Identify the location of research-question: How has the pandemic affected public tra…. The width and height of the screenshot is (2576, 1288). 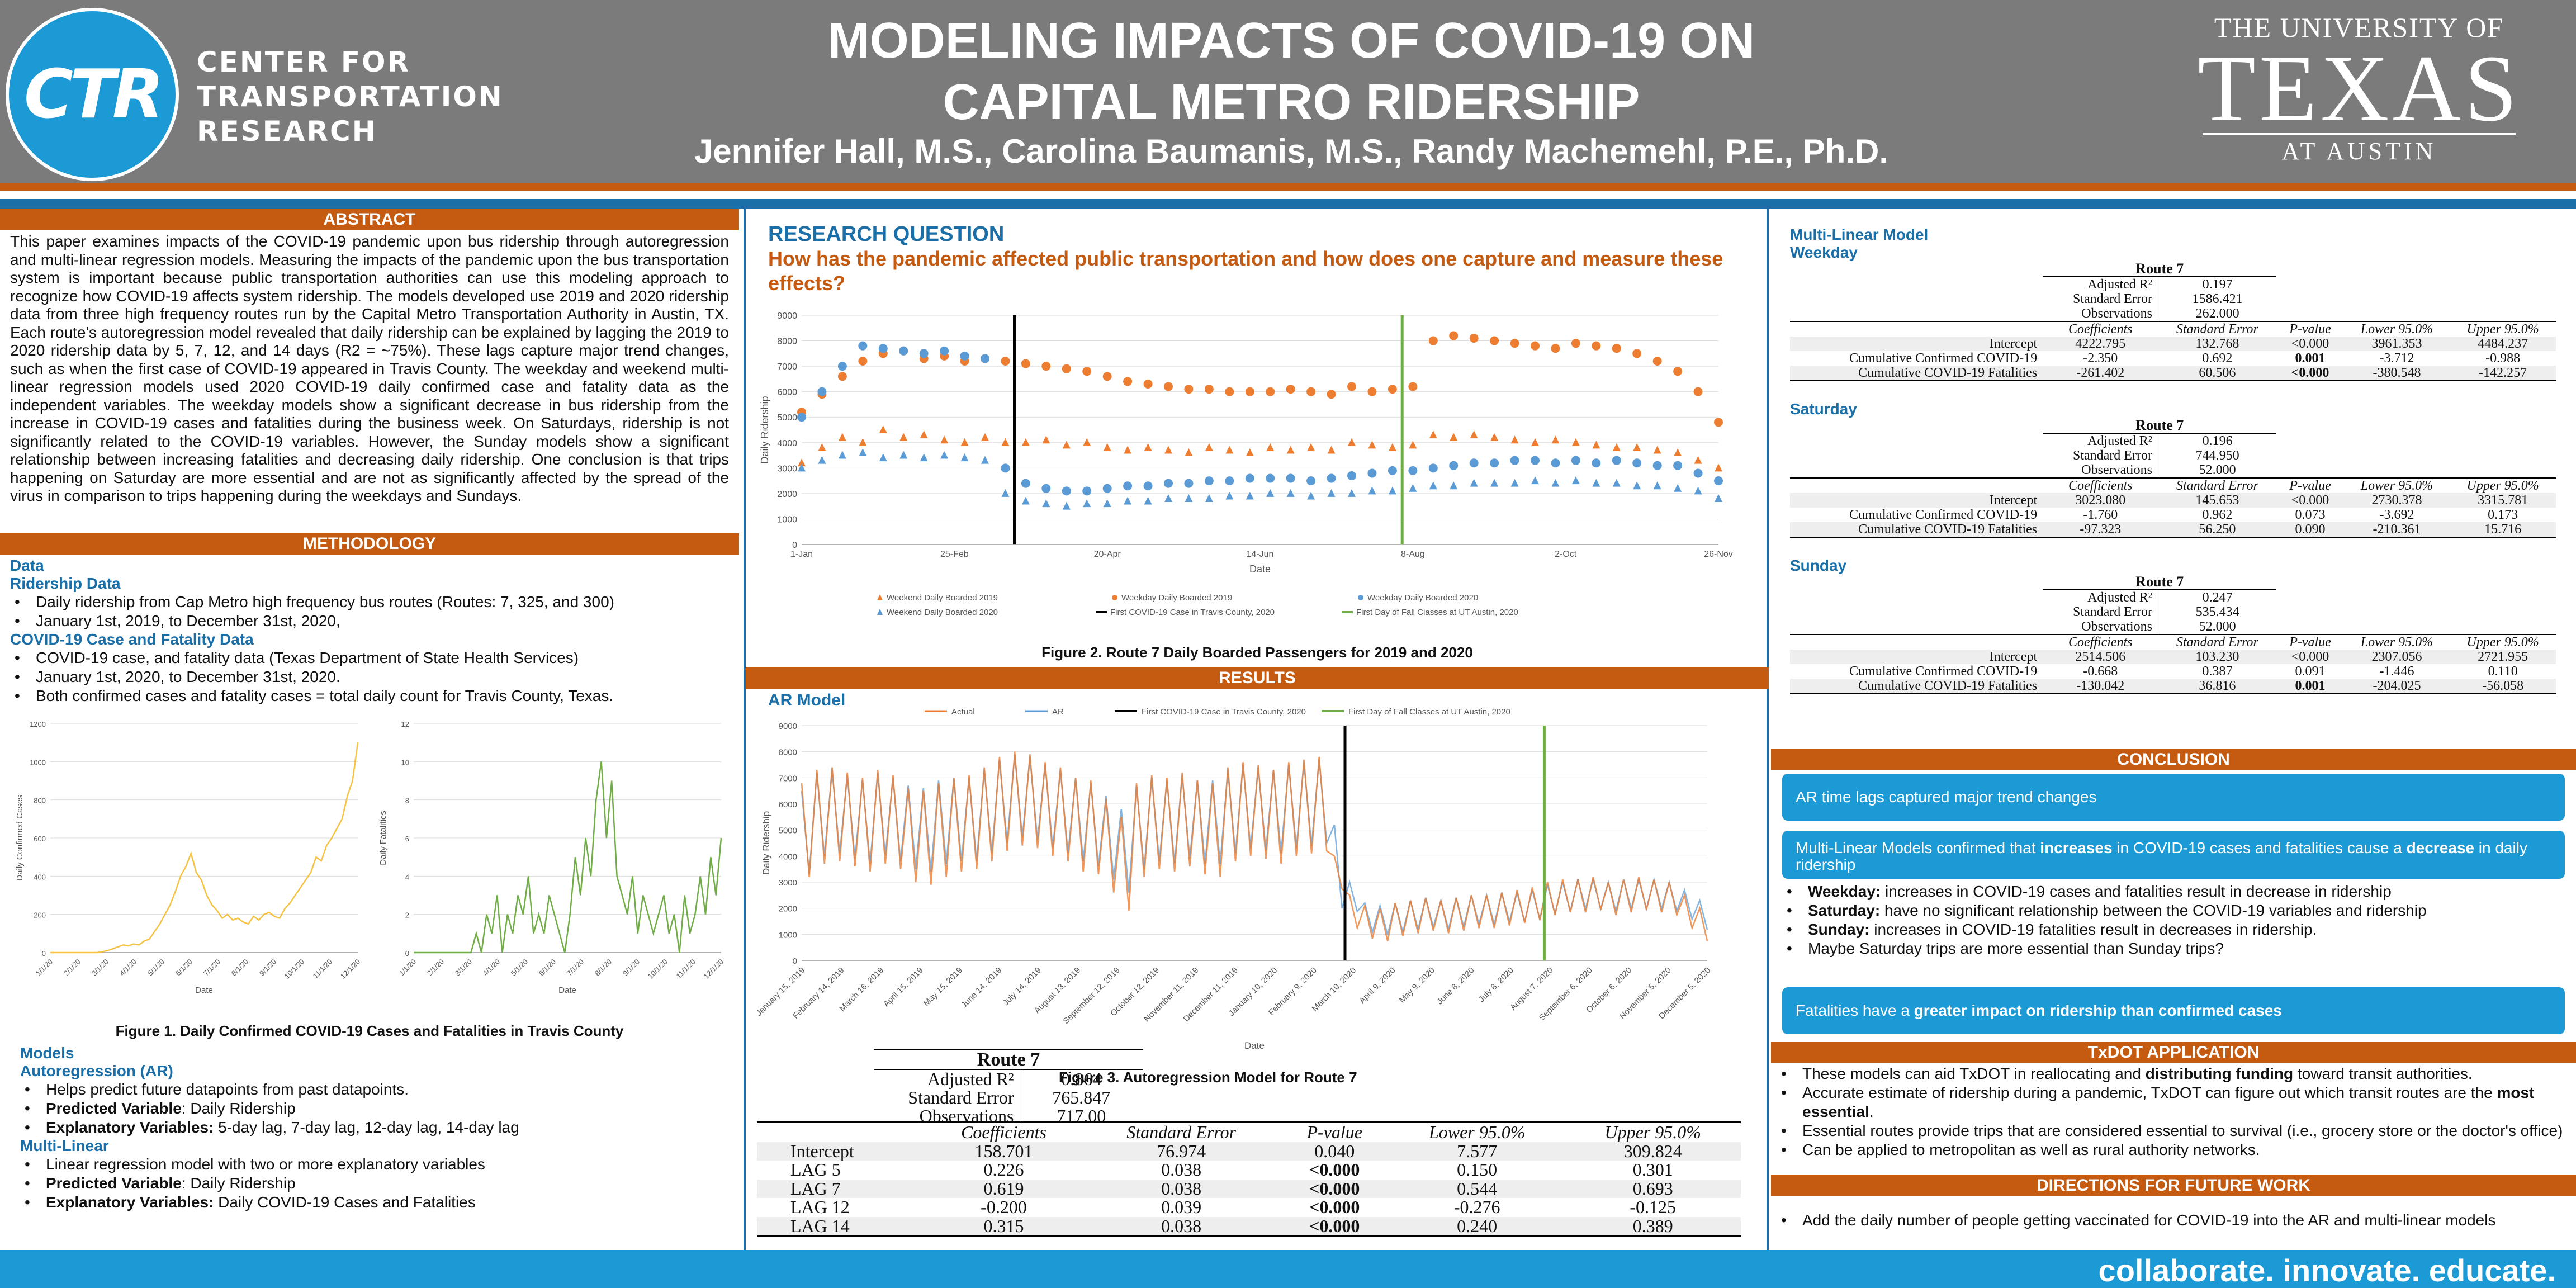
(1246, 271).